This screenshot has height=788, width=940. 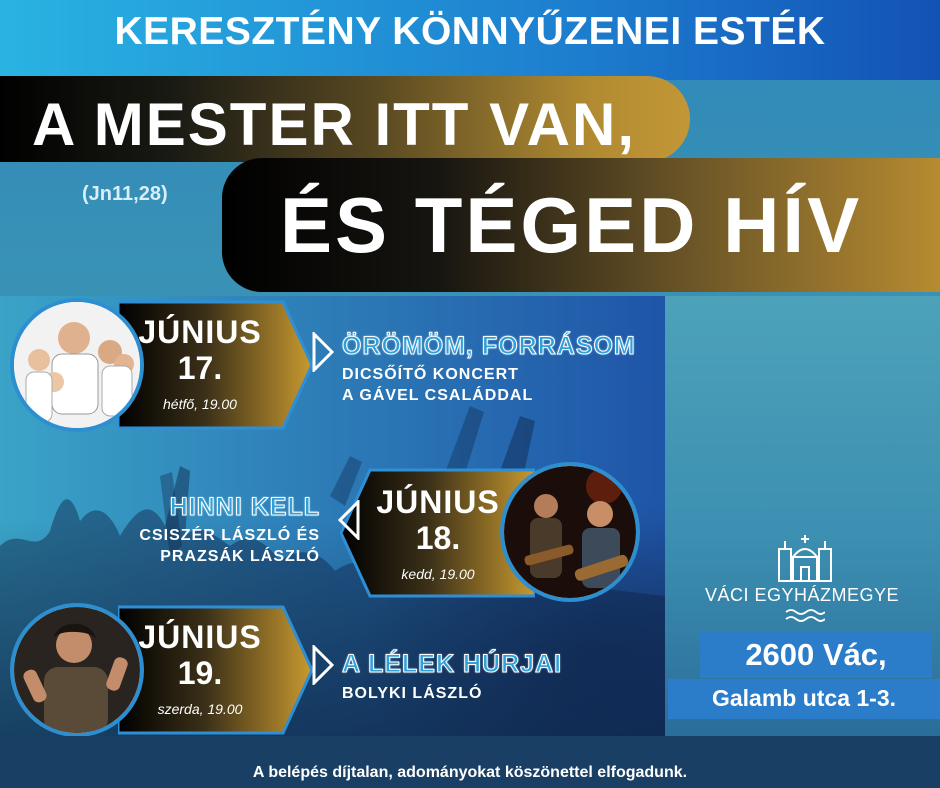 I want to click on bottom-bar, so click(x=470, y=762).